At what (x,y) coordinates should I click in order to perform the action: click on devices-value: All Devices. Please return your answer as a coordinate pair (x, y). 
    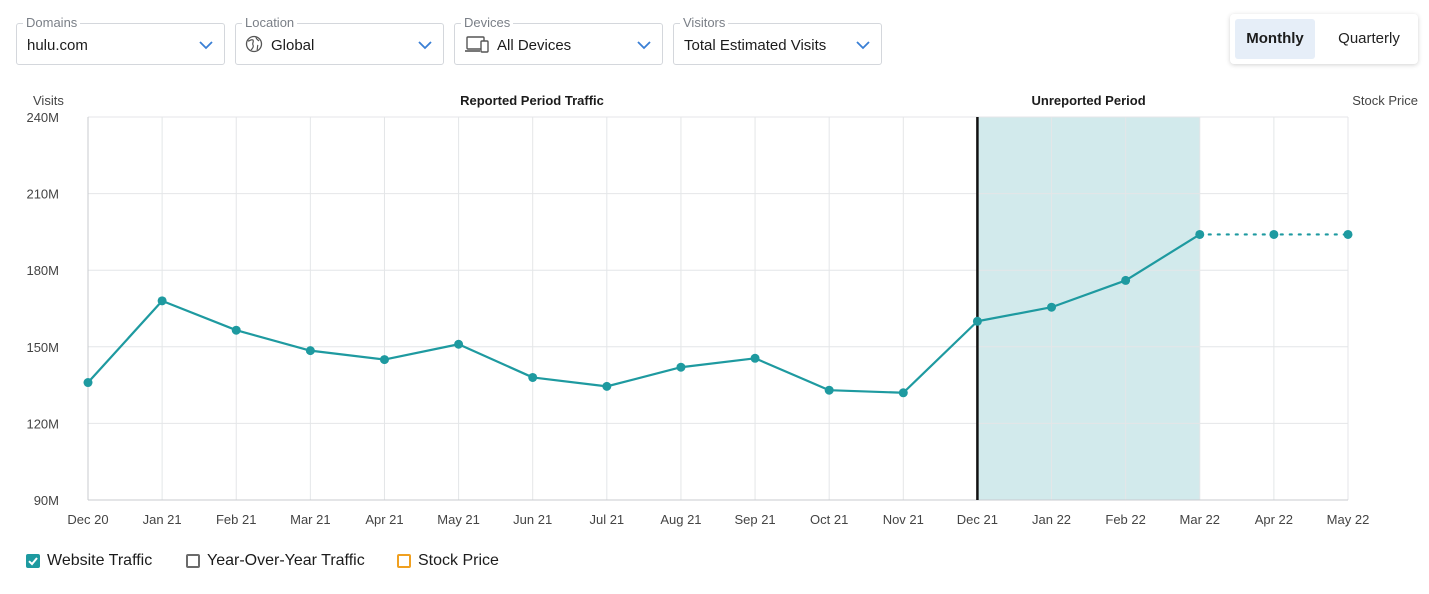
    Looking at the image, I should click on (534, 45).